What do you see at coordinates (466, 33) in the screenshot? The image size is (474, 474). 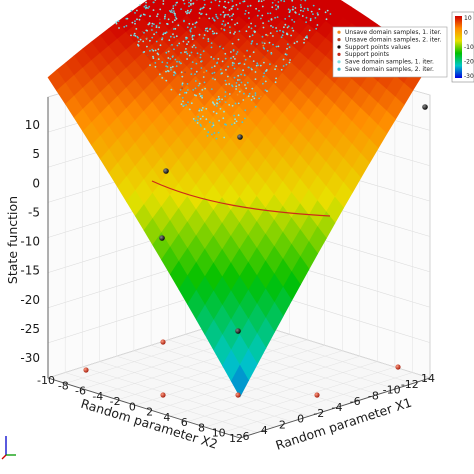 I see `colorbar-tick-label: 0` at bounding box center [466, 33].